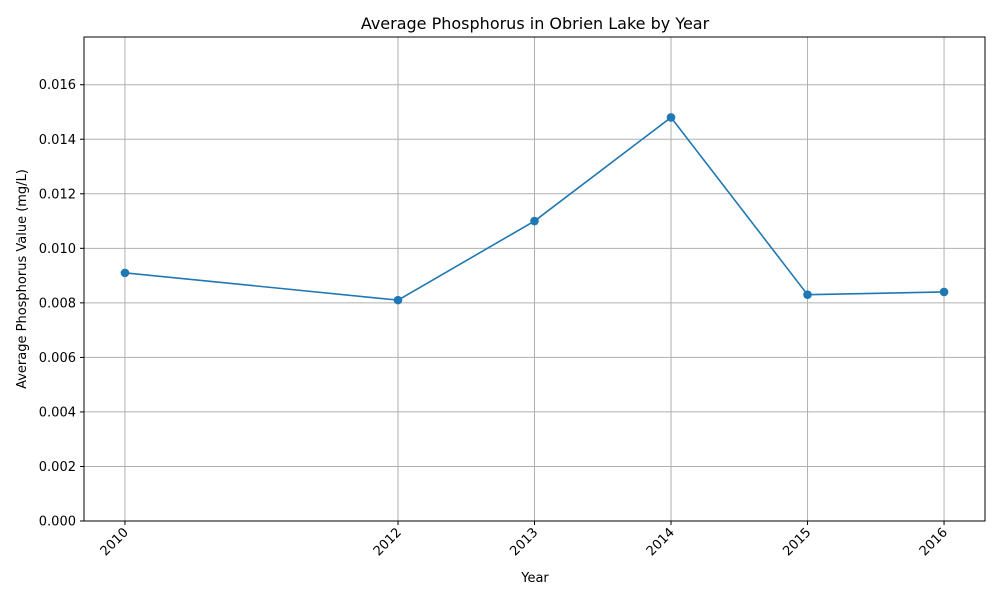 This screenshot has height=600, width=1000. What do you see at coordinates (57, 412) in the screenshot?
I see `y-tick-label: 0.004` at bounding box center [57, 412].